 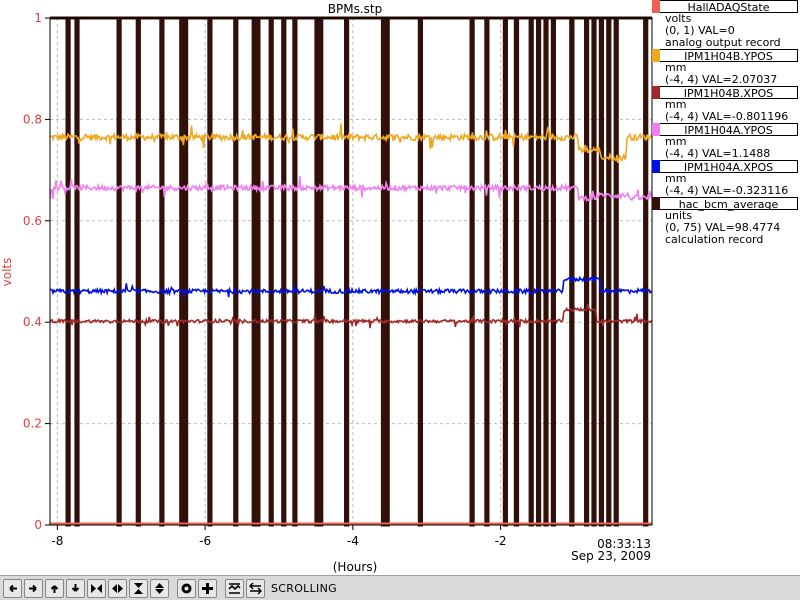 I want to click on legend-unit-5: units, so click(x=679, y=215).